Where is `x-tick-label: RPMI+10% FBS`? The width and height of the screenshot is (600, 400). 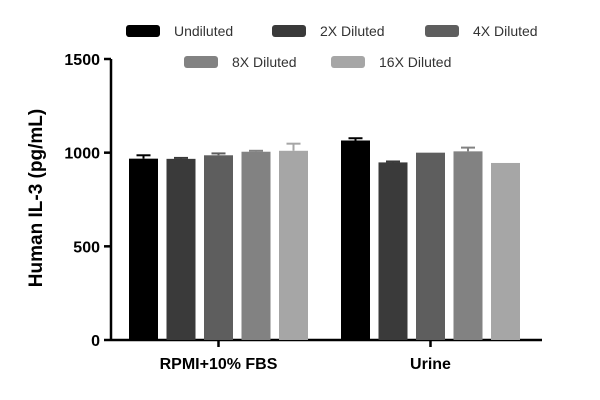 x-tick-label: RPMI+10% FBS is located at coordinates (219, 364).